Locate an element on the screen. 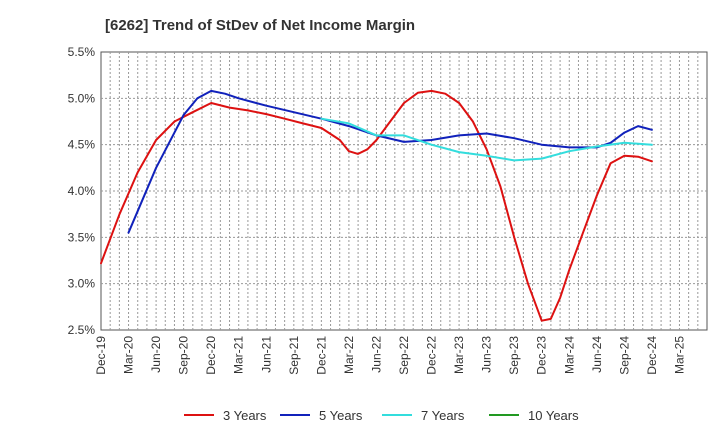 This screenshot has width=720, height=440. x-tick-label: Mar-25 is located at coordinates (679, 355).